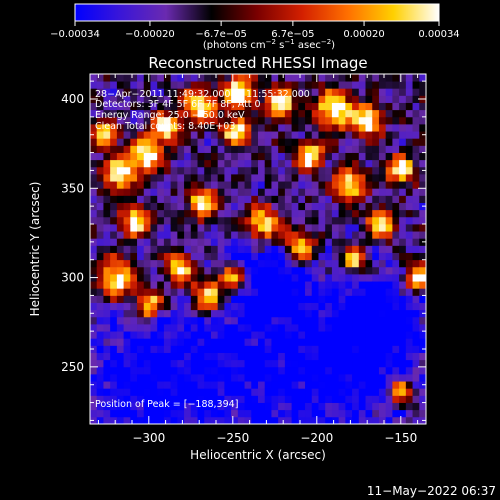 The height and width of the screenshot is (500, 500). Describe the element at coordinates (257, 63) in the screenshot. I see `chart-title: Reconstructed RHESSI Image` at that location.